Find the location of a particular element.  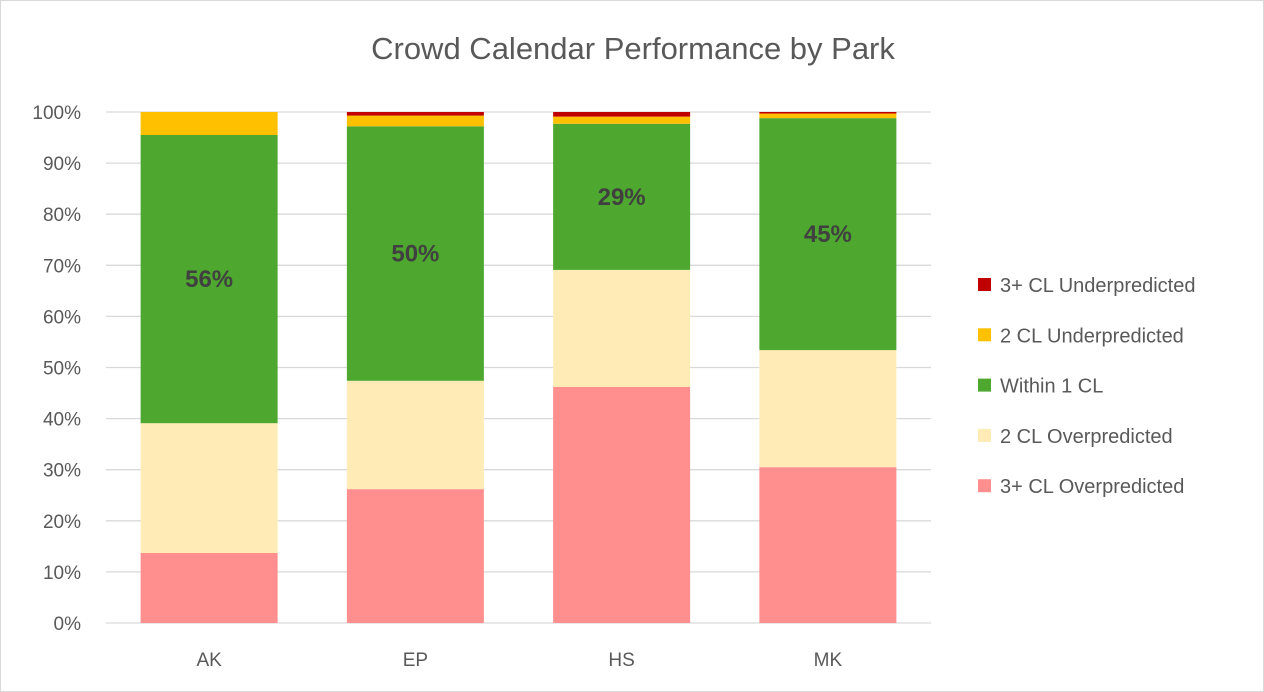

y-tick-label: 90% is located at coordinates (62, 164).